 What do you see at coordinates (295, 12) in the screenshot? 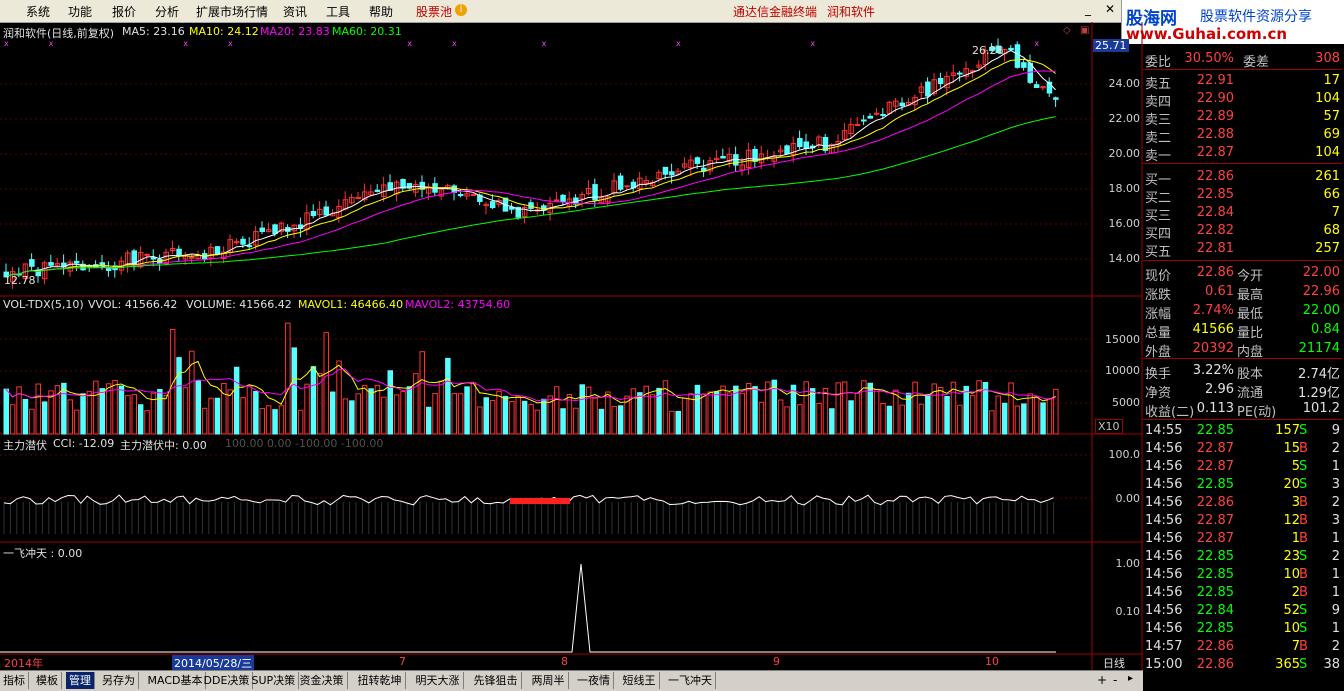
I see `menu-news: 资讯` at bounding box center [295, 12].